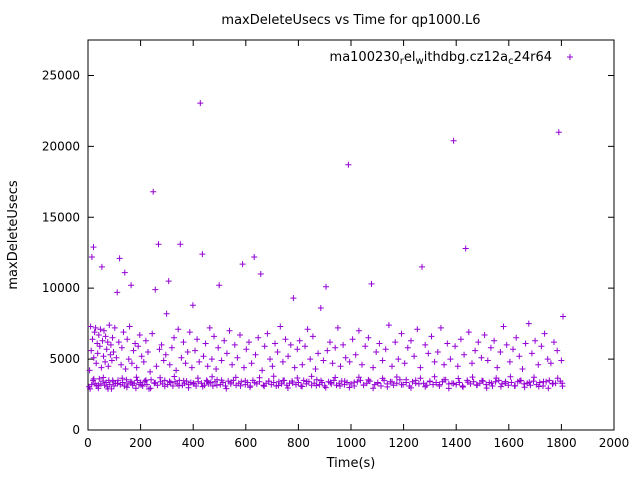  I want to click on x-axis-label: Time(s), so click(351, 463).